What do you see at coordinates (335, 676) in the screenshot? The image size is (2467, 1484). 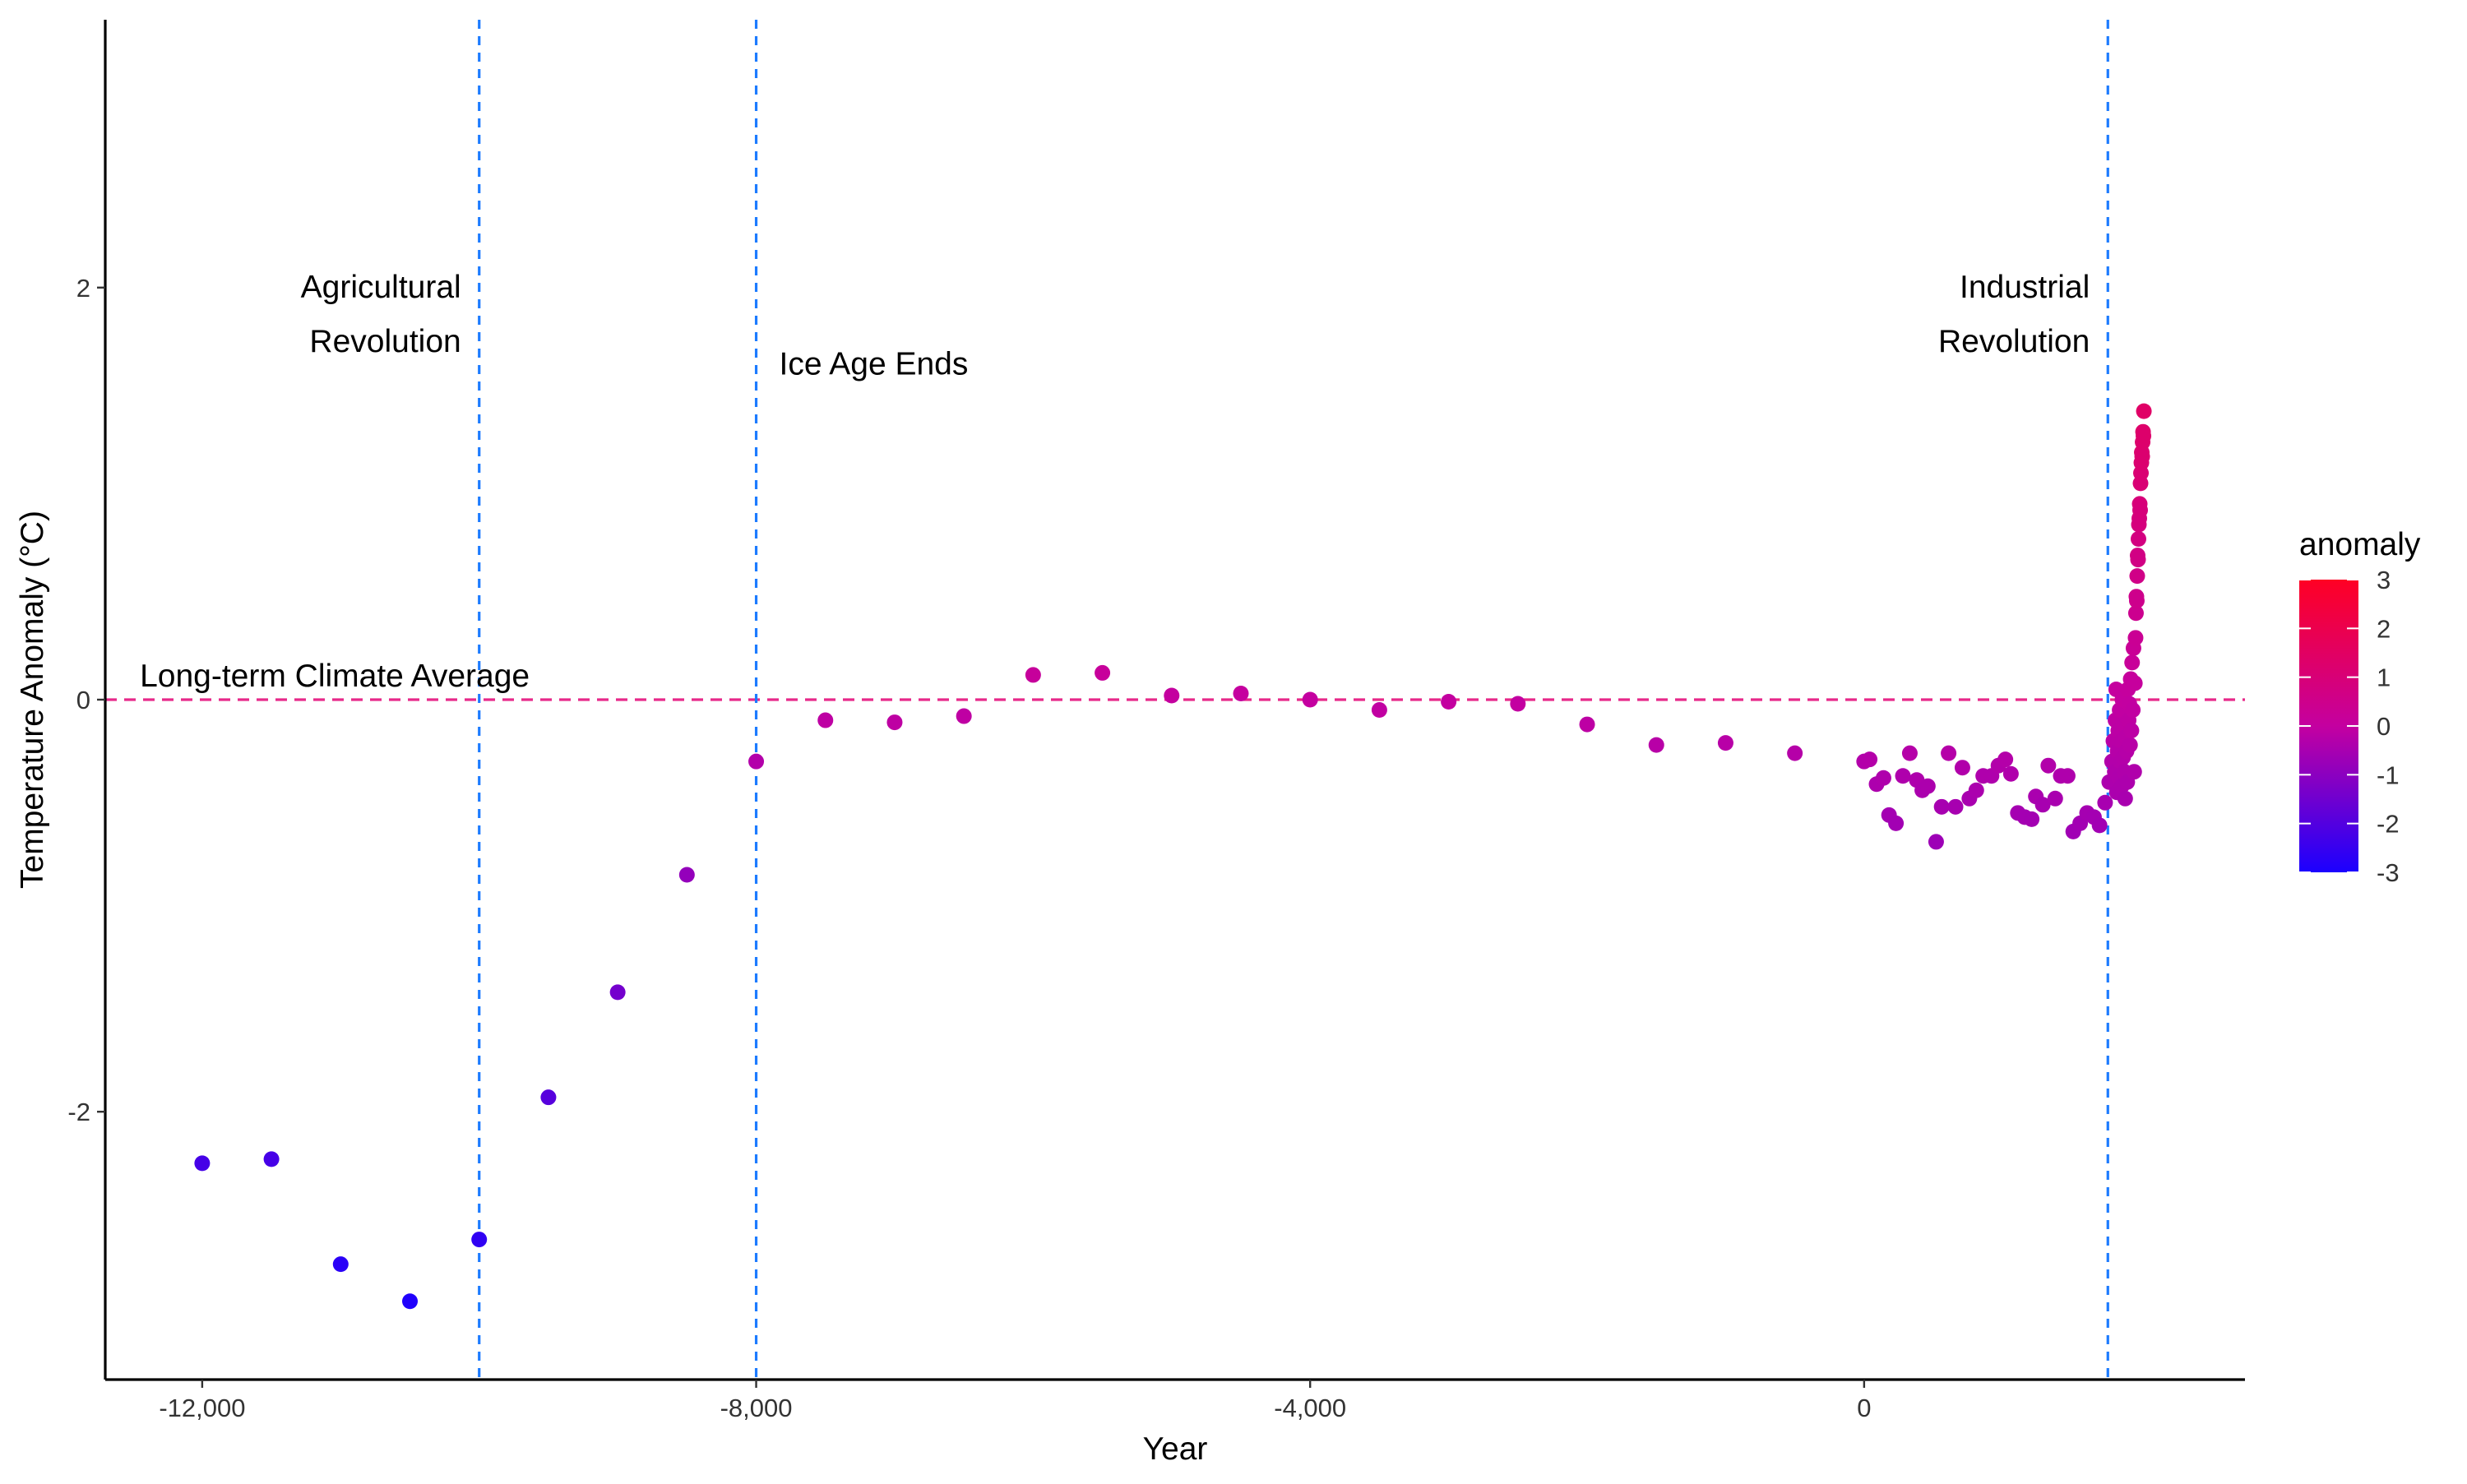 I see `climate-average-label: Long-term Climate Average` at bounding box center [335, 676].